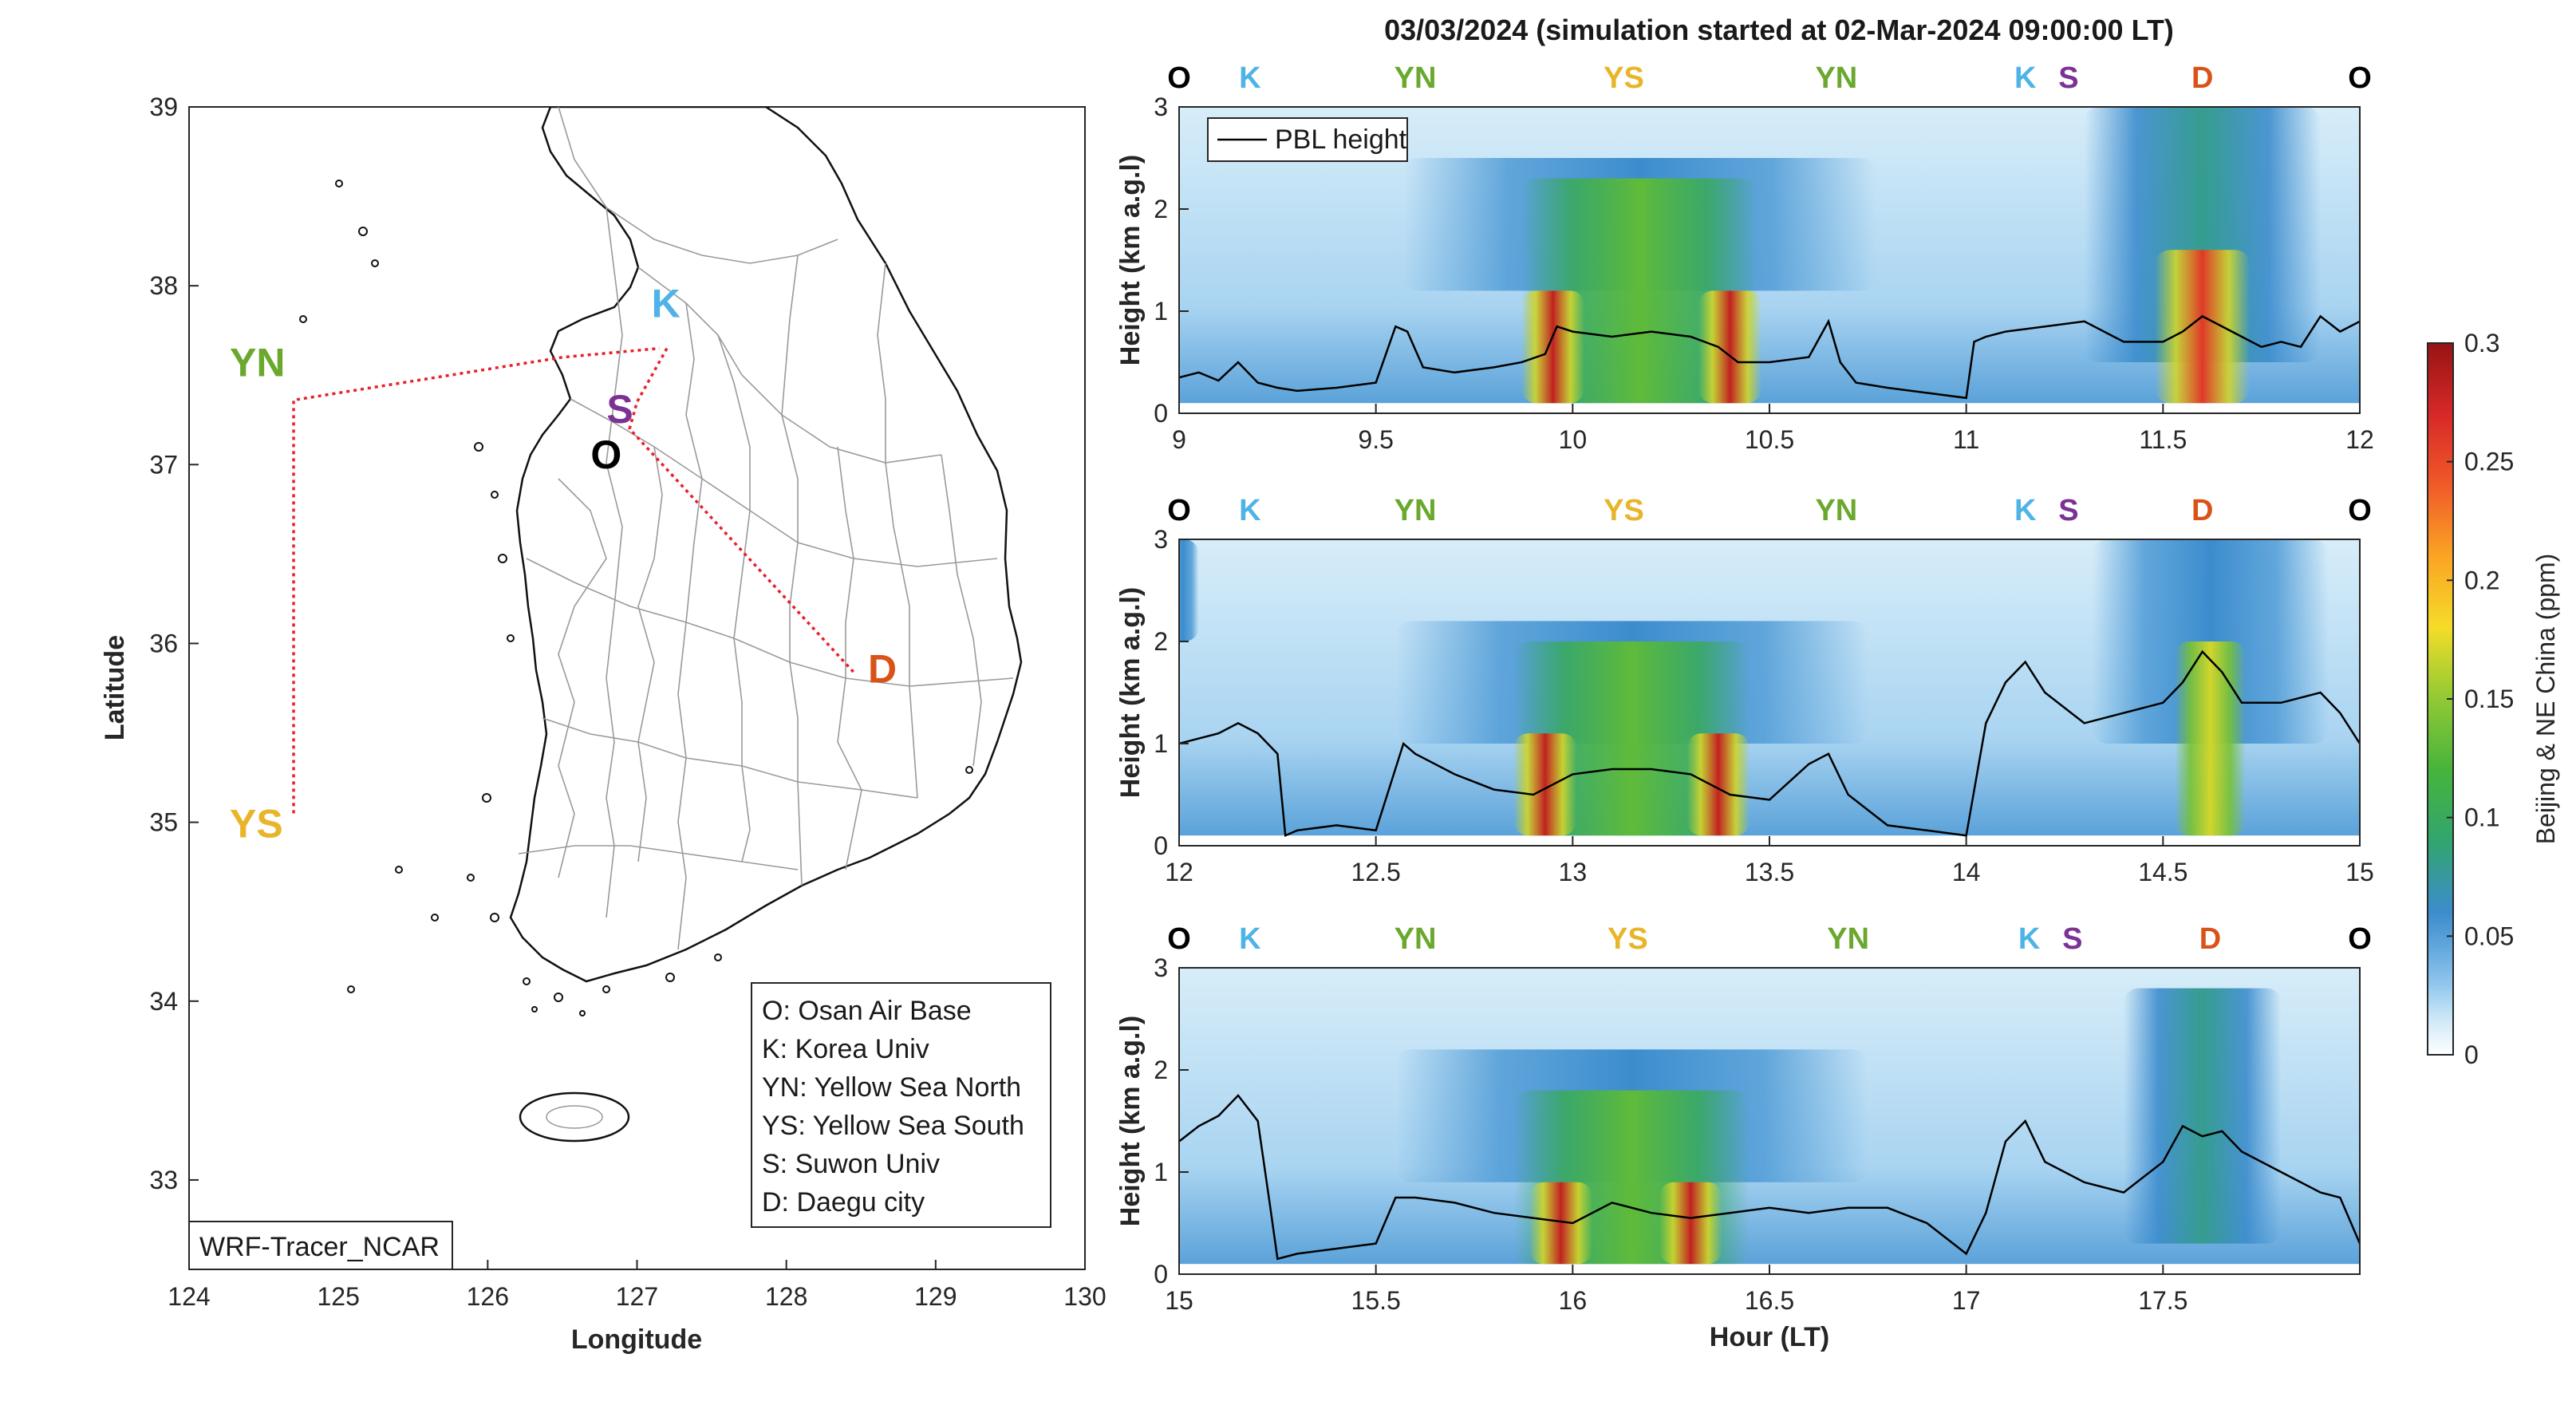 This screenshot has width=2576, height=1413. Describe the element at coordinates (786, 1296) in the screenshot. I see `map-x-tick-label: 128` at that location.